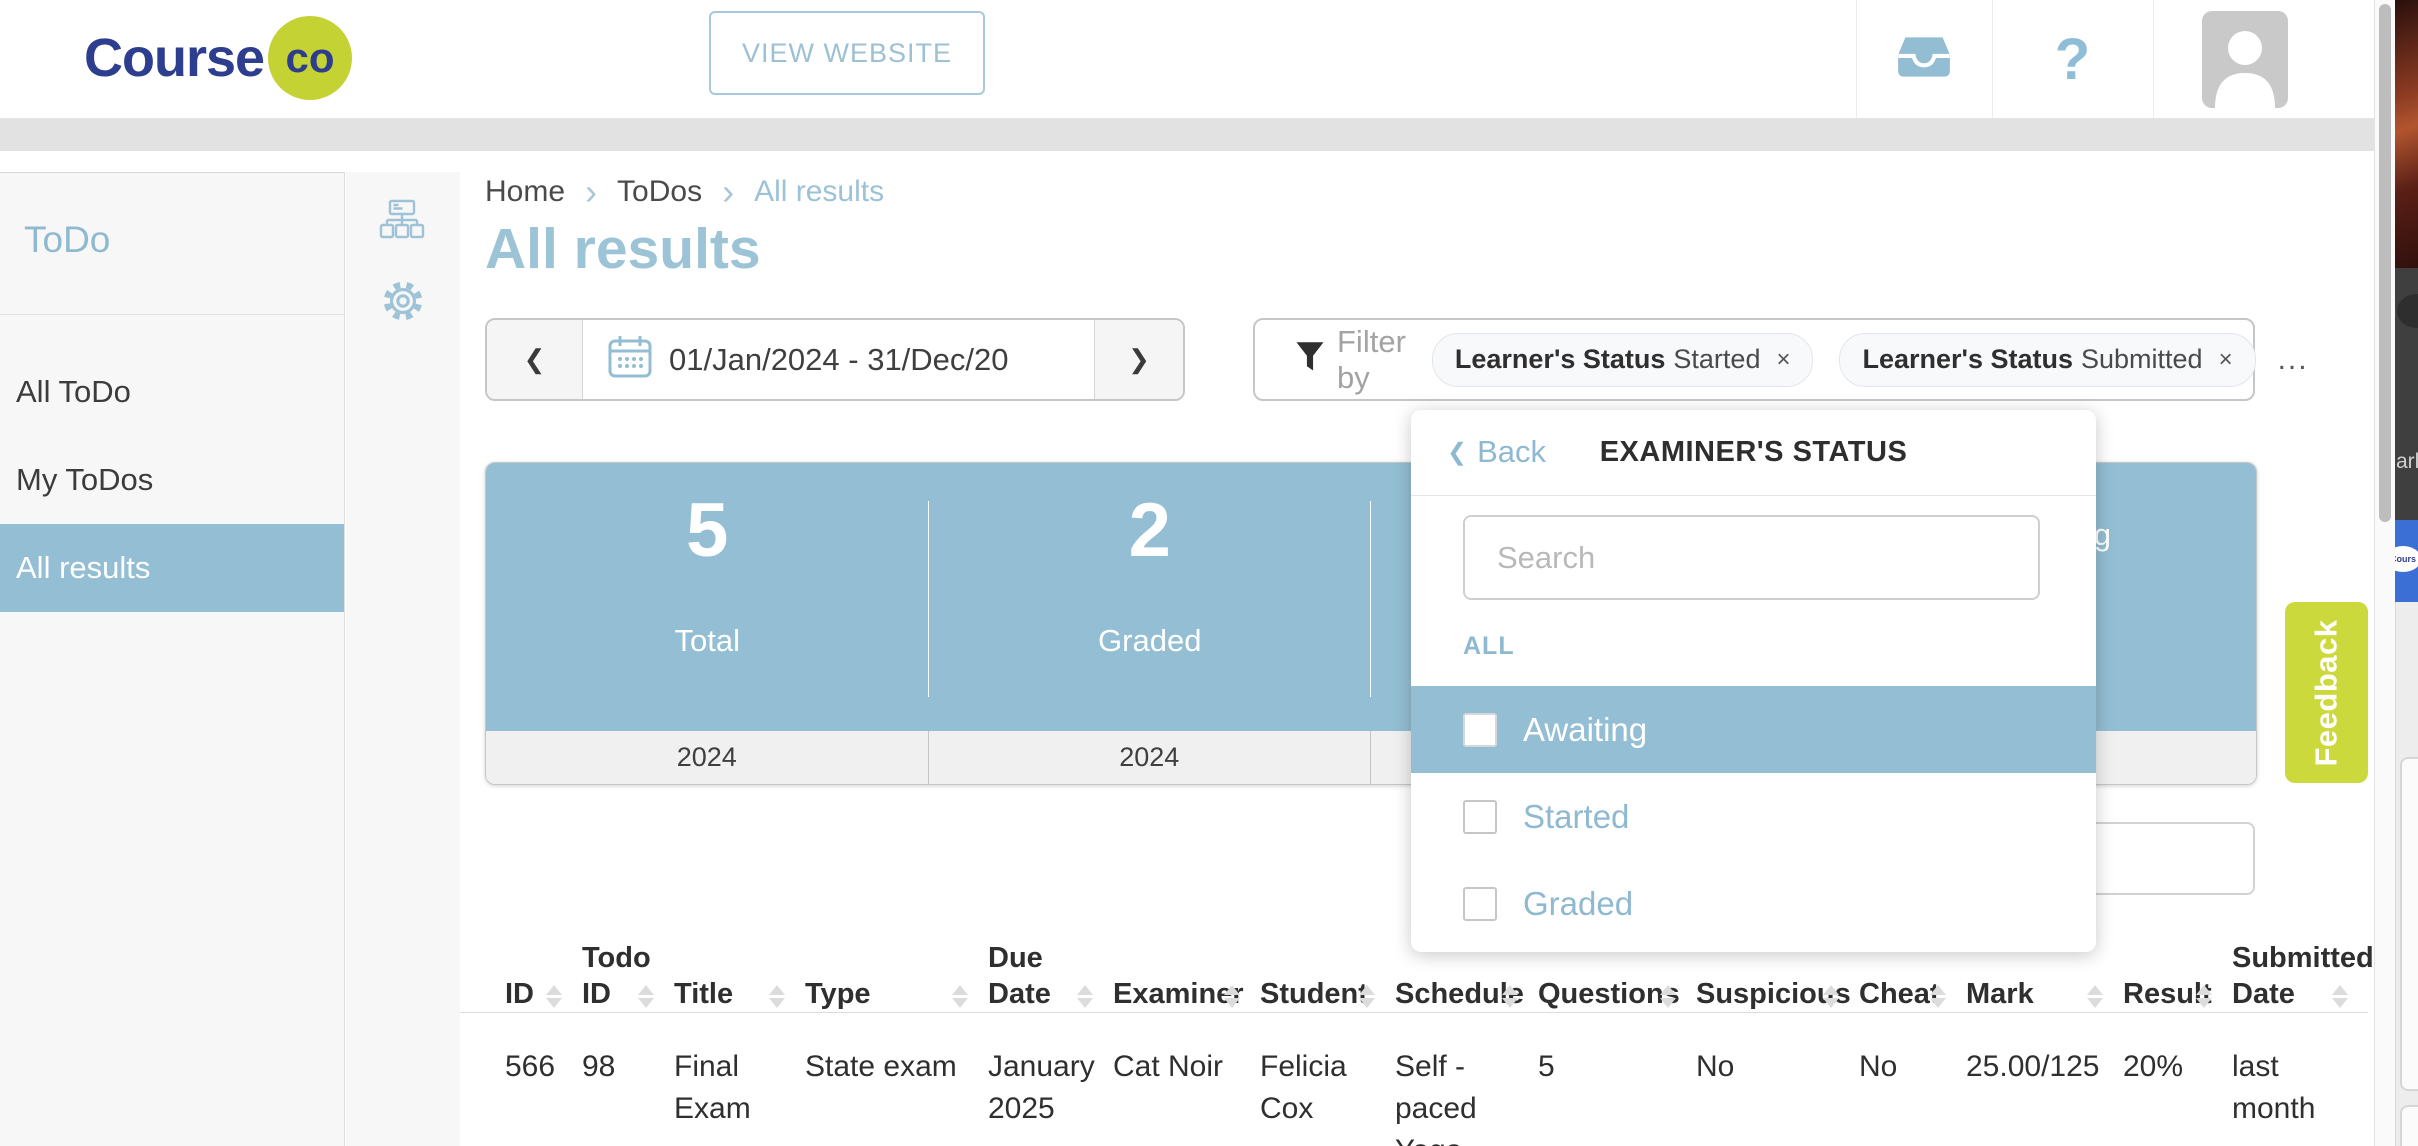 The height and width of the screenshot is (1146, 2418). I want to click on background-gray-section, so click(2406, 874).